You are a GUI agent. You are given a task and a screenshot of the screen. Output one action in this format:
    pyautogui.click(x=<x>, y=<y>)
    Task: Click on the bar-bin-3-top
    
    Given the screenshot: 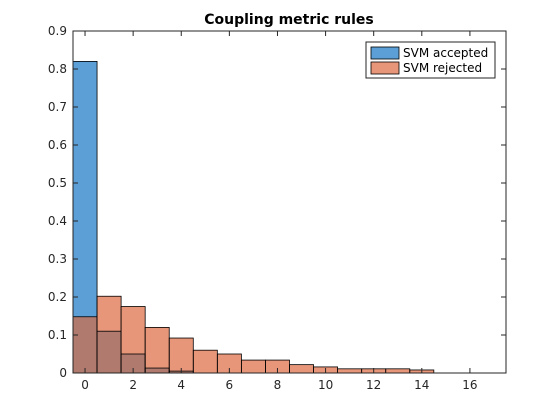 What is the action you would take?
    pyautogui.click(x=157, y=350)
    